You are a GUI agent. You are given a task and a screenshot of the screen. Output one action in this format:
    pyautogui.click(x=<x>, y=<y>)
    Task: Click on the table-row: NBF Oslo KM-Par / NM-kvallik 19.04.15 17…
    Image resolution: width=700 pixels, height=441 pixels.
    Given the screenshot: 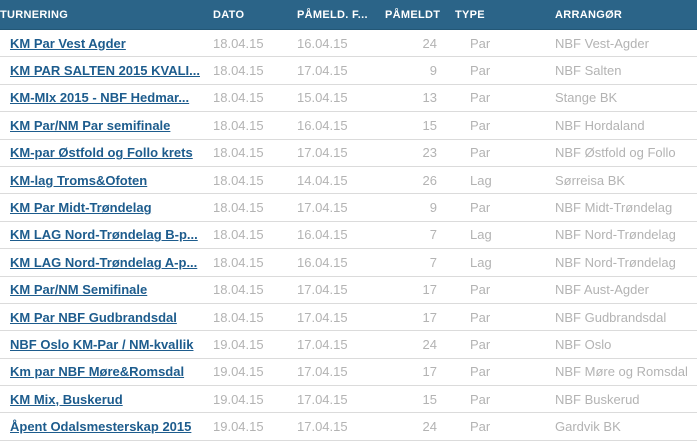 What is the action you would take?
    pyautogui.click(x=348, y=344)
    